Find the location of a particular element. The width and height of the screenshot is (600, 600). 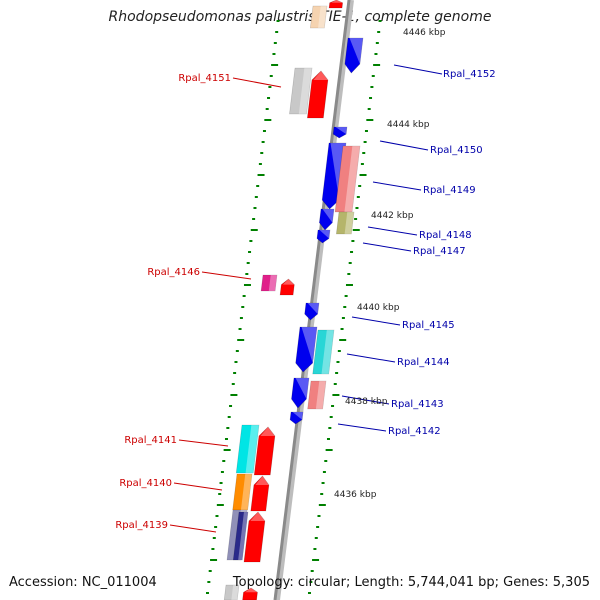

gene-arrow-bottom-red is located at coordinates (250, 593).